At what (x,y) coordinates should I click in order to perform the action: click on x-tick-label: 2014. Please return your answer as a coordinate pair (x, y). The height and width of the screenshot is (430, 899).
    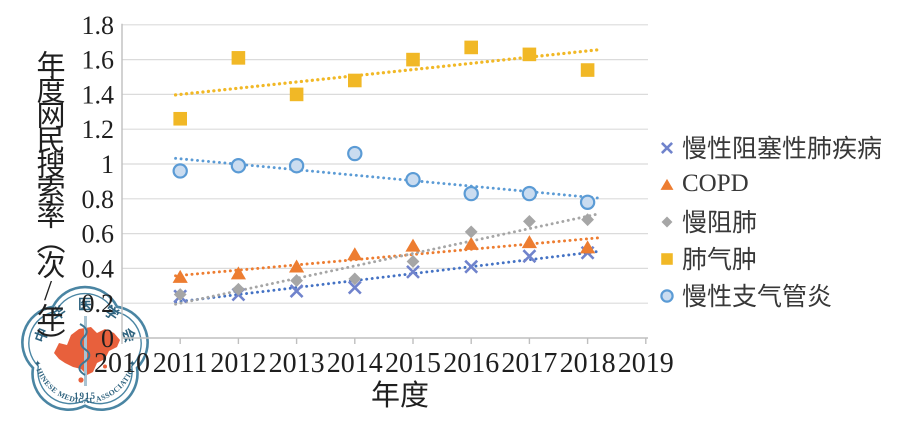
    Looking at the image, I should click on (355, 363).